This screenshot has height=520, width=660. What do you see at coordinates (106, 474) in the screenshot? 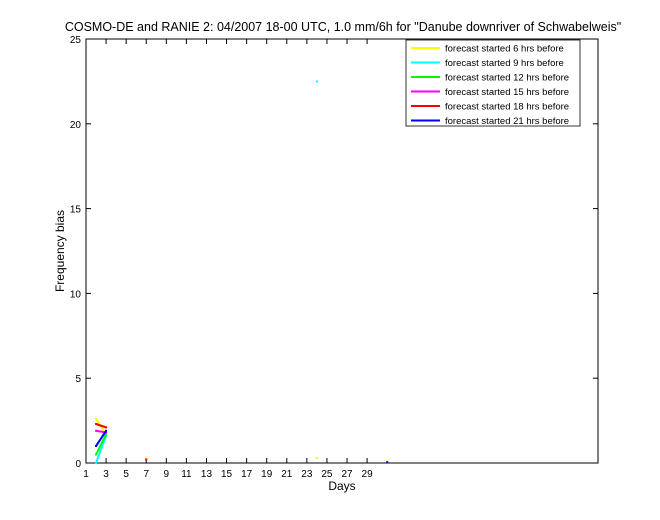
I see `x-tick-label: 3` at bounding box center [106, 474].